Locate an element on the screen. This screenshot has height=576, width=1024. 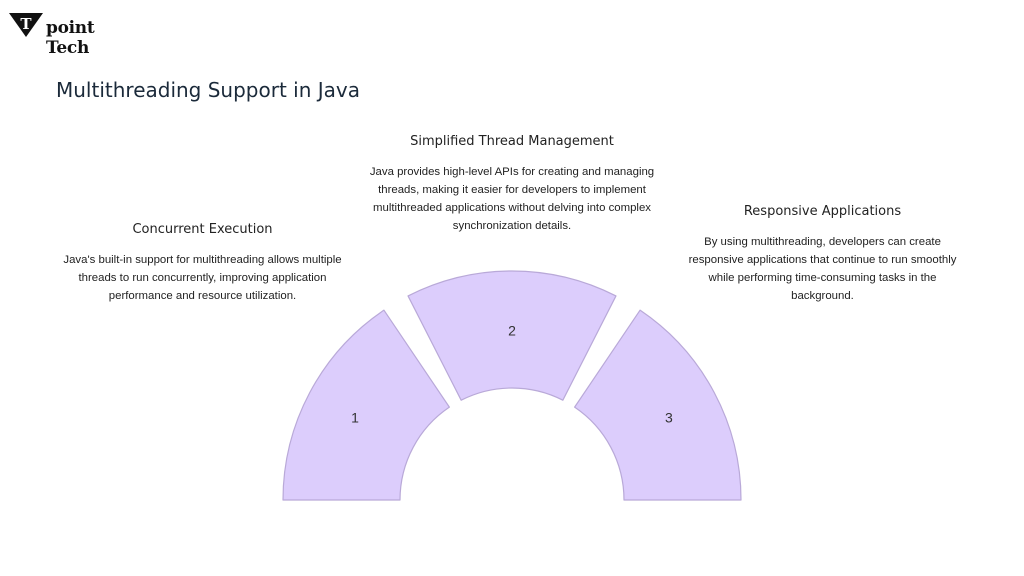
svg-text: T is located at coordinates (26, 24).